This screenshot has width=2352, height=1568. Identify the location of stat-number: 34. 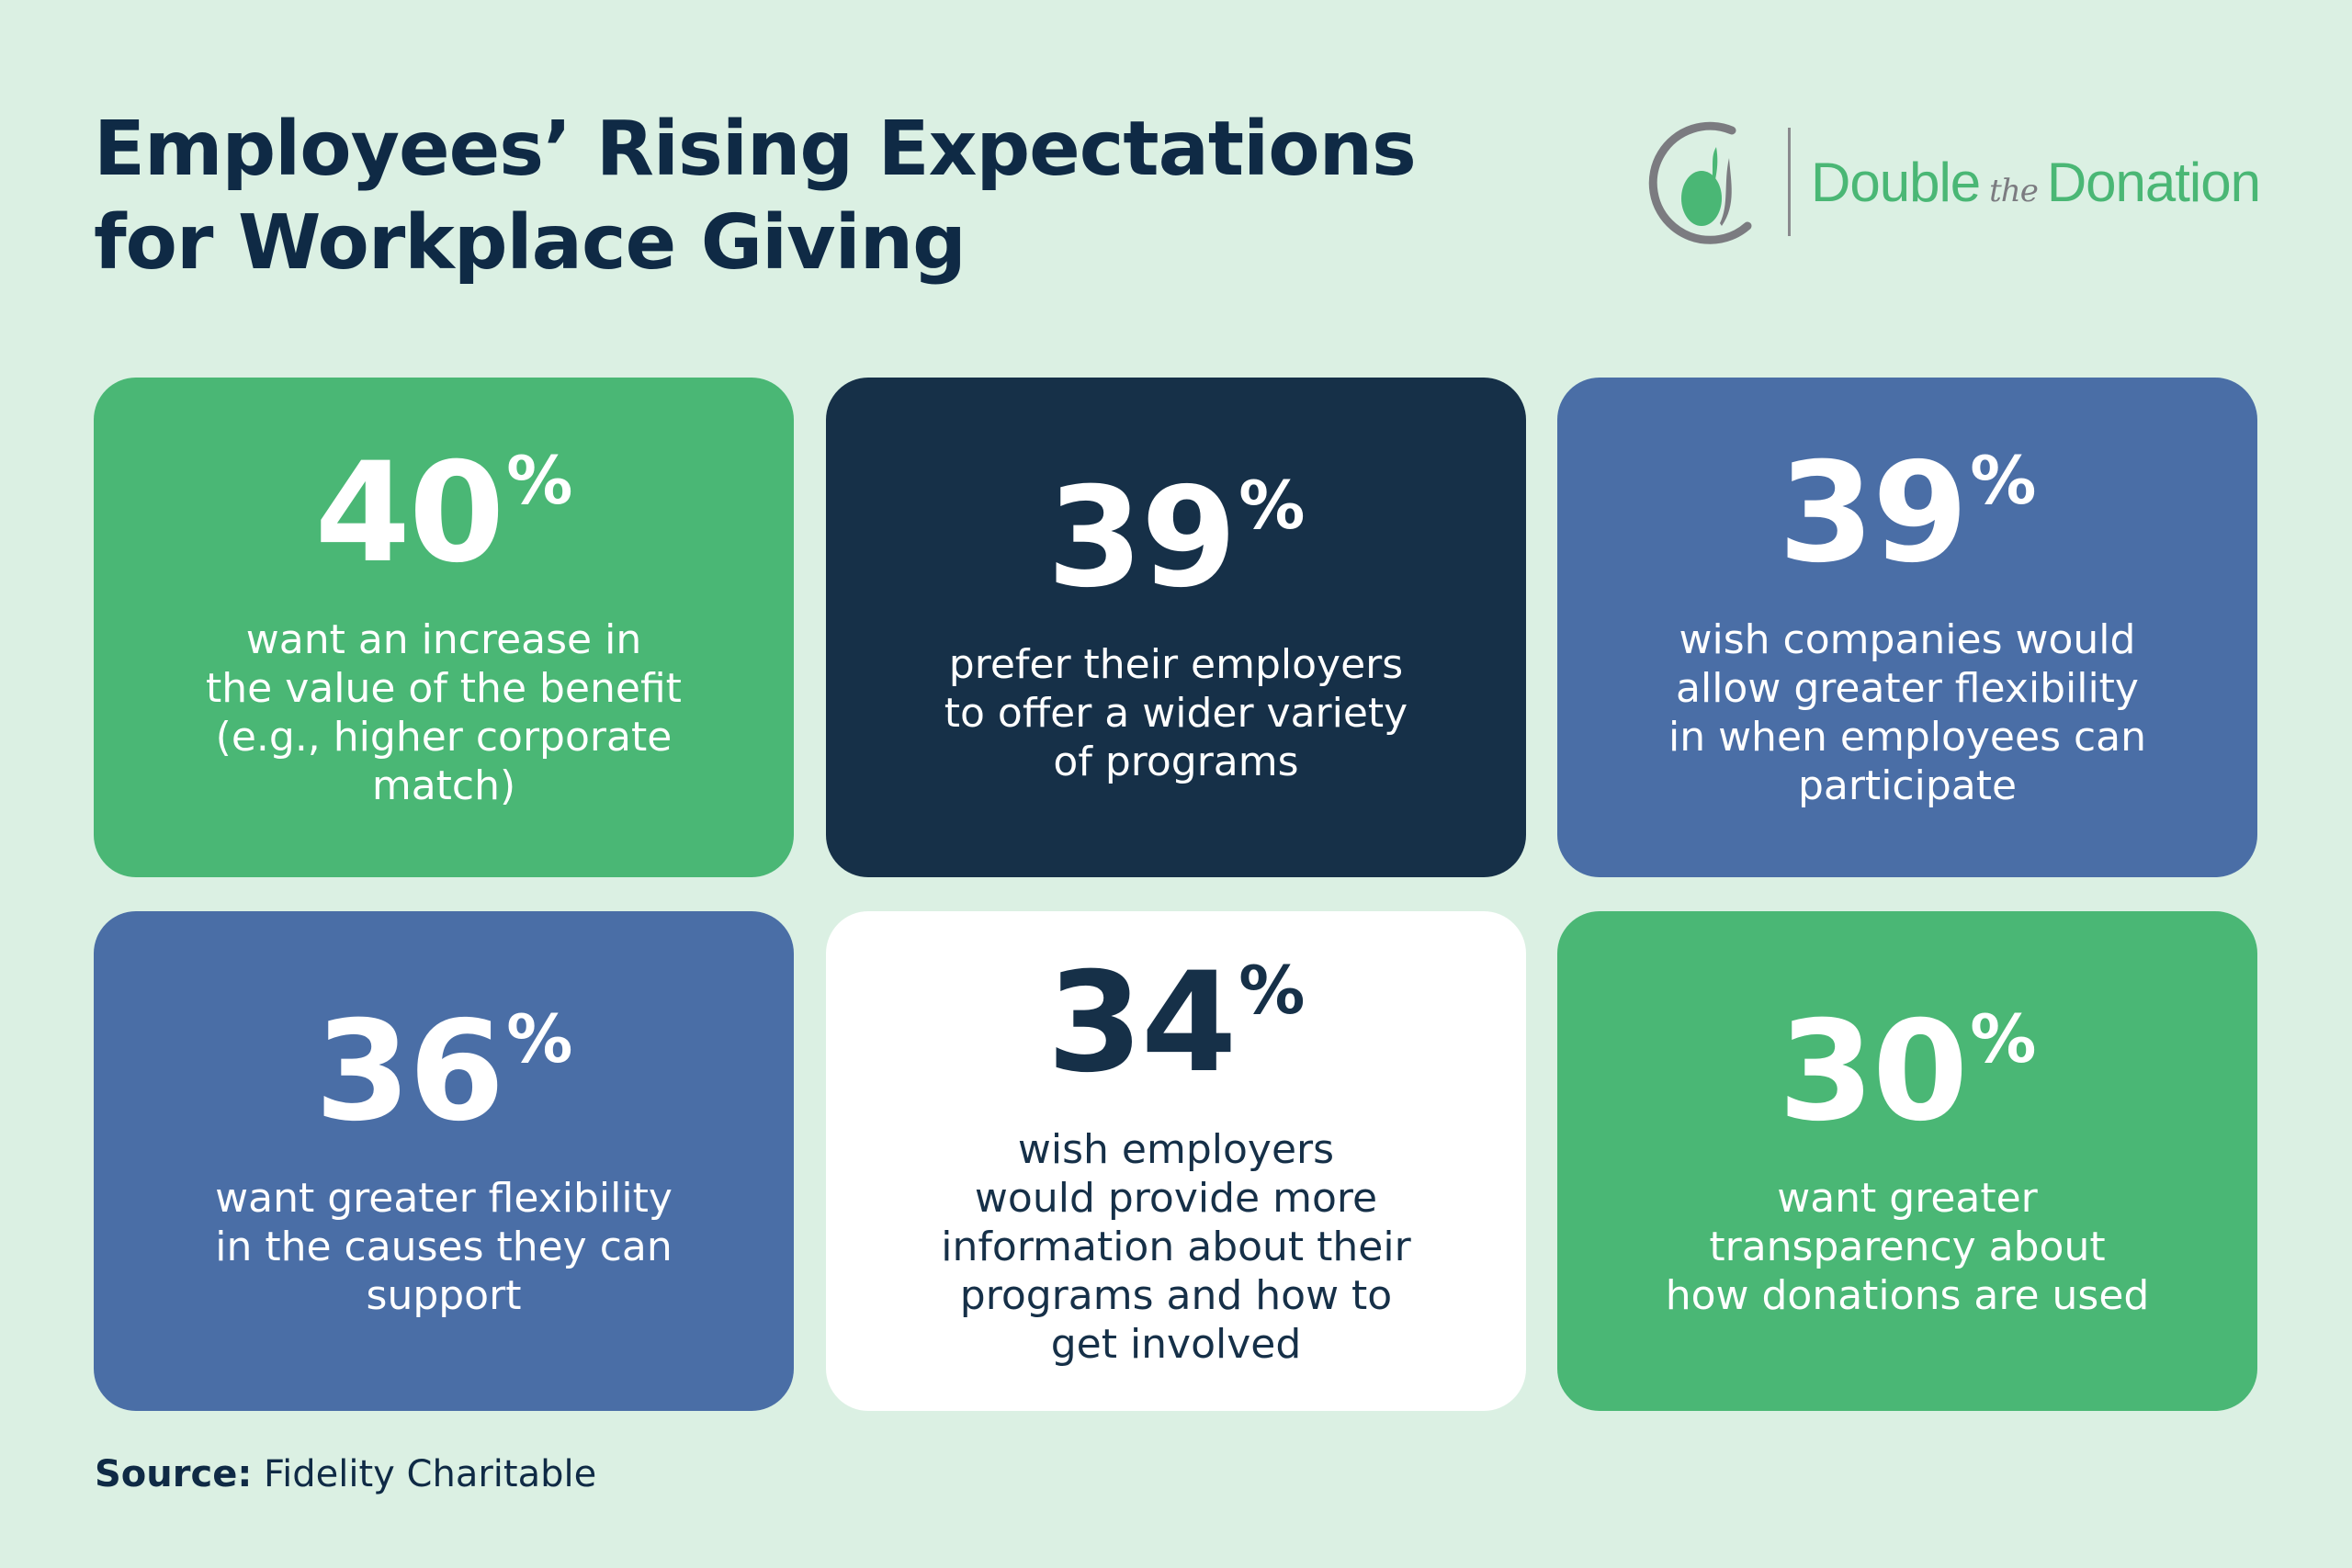
(1142, 1023).